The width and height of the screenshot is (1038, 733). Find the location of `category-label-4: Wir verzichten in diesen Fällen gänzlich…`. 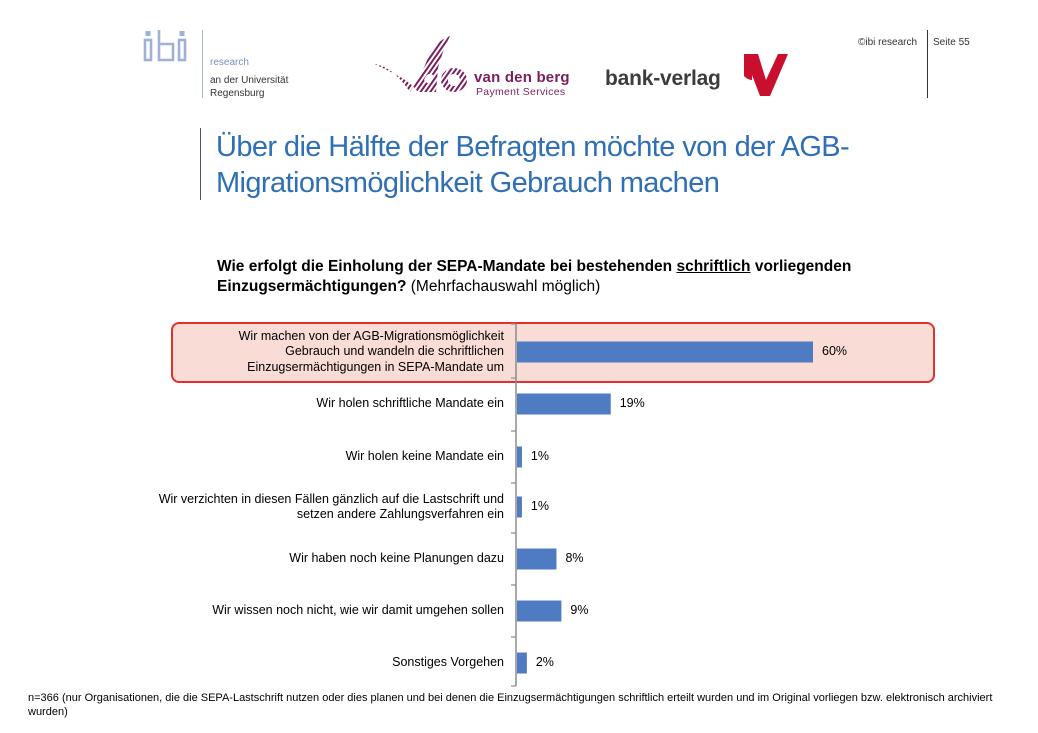

category-label-4: Wir verzichten in diesen Fällen gänzlich… is located at coordinates (331, 506).